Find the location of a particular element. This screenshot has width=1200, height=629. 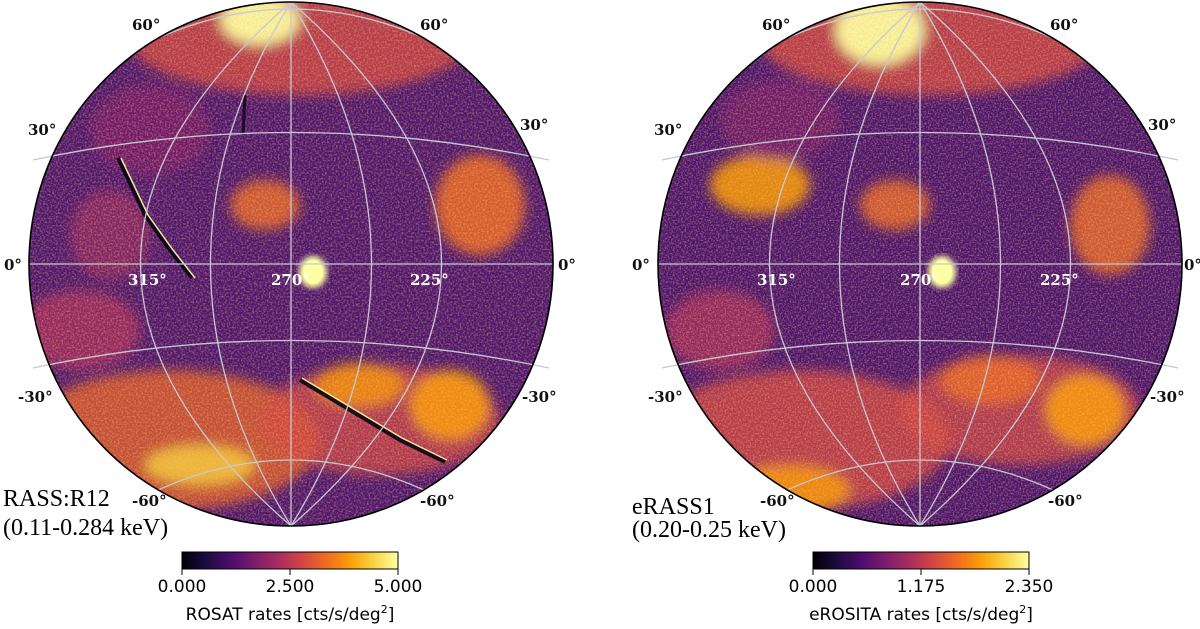

erass-colorbar is located at coordinates (921, 560).